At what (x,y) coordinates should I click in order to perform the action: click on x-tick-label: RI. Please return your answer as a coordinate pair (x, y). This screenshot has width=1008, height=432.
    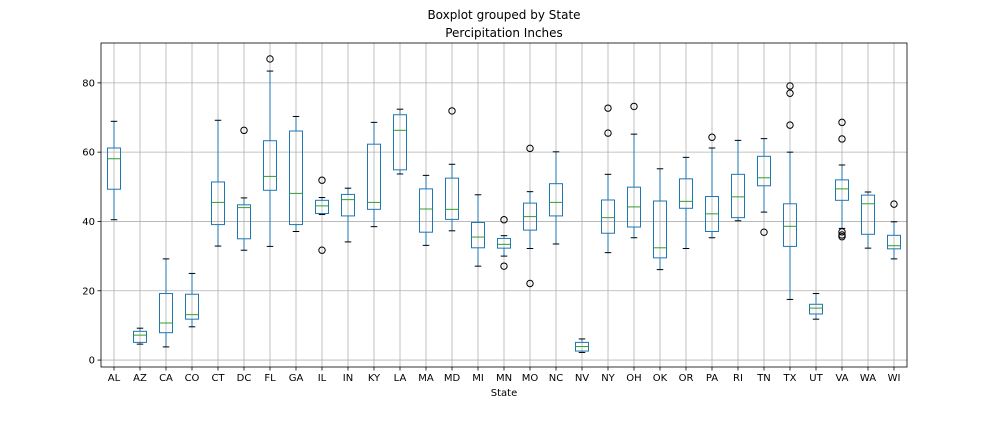
    Looking at the image, I should click on (738, 378).